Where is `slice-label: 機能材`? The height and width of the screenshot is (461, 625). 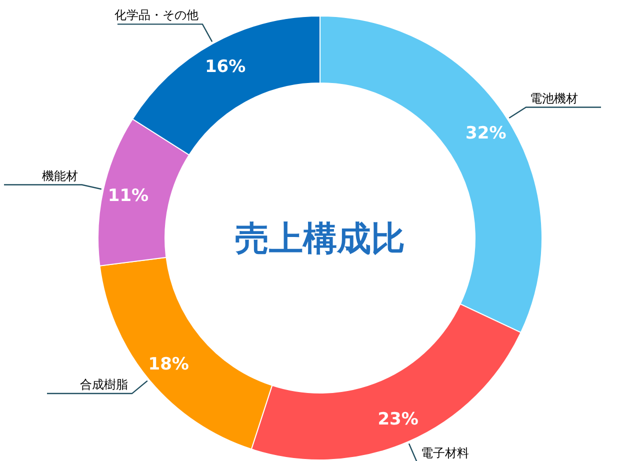 slice-label: 機能材 is located at coordinates (60, 175).